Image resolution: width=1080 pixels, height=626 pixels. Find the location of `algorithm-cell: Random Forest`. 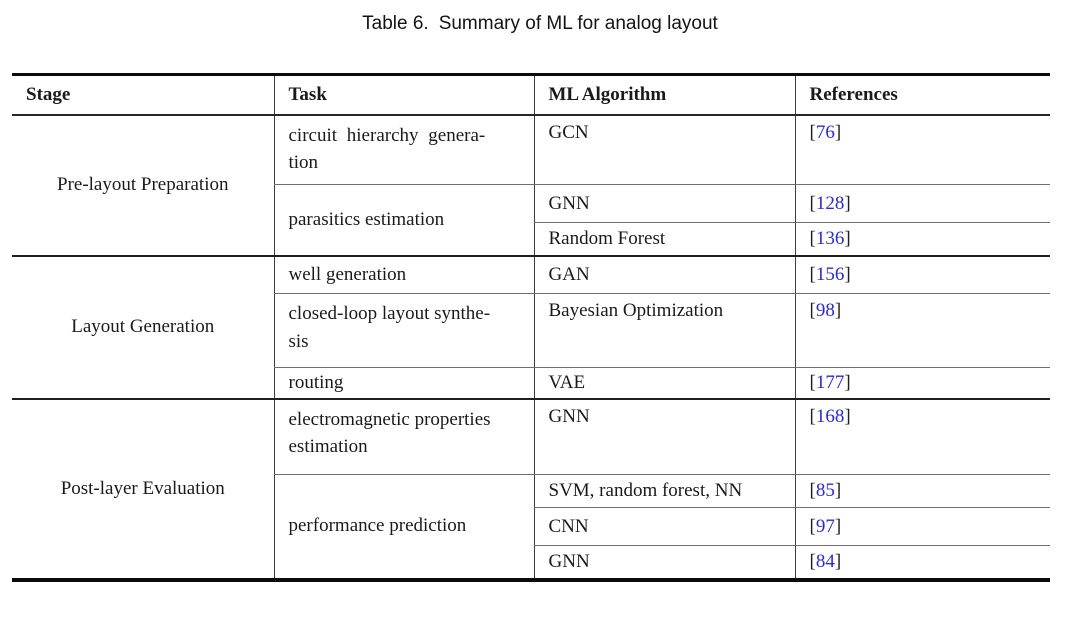

algorithm-cell: Random Forest is located at coordinates (664, 239).